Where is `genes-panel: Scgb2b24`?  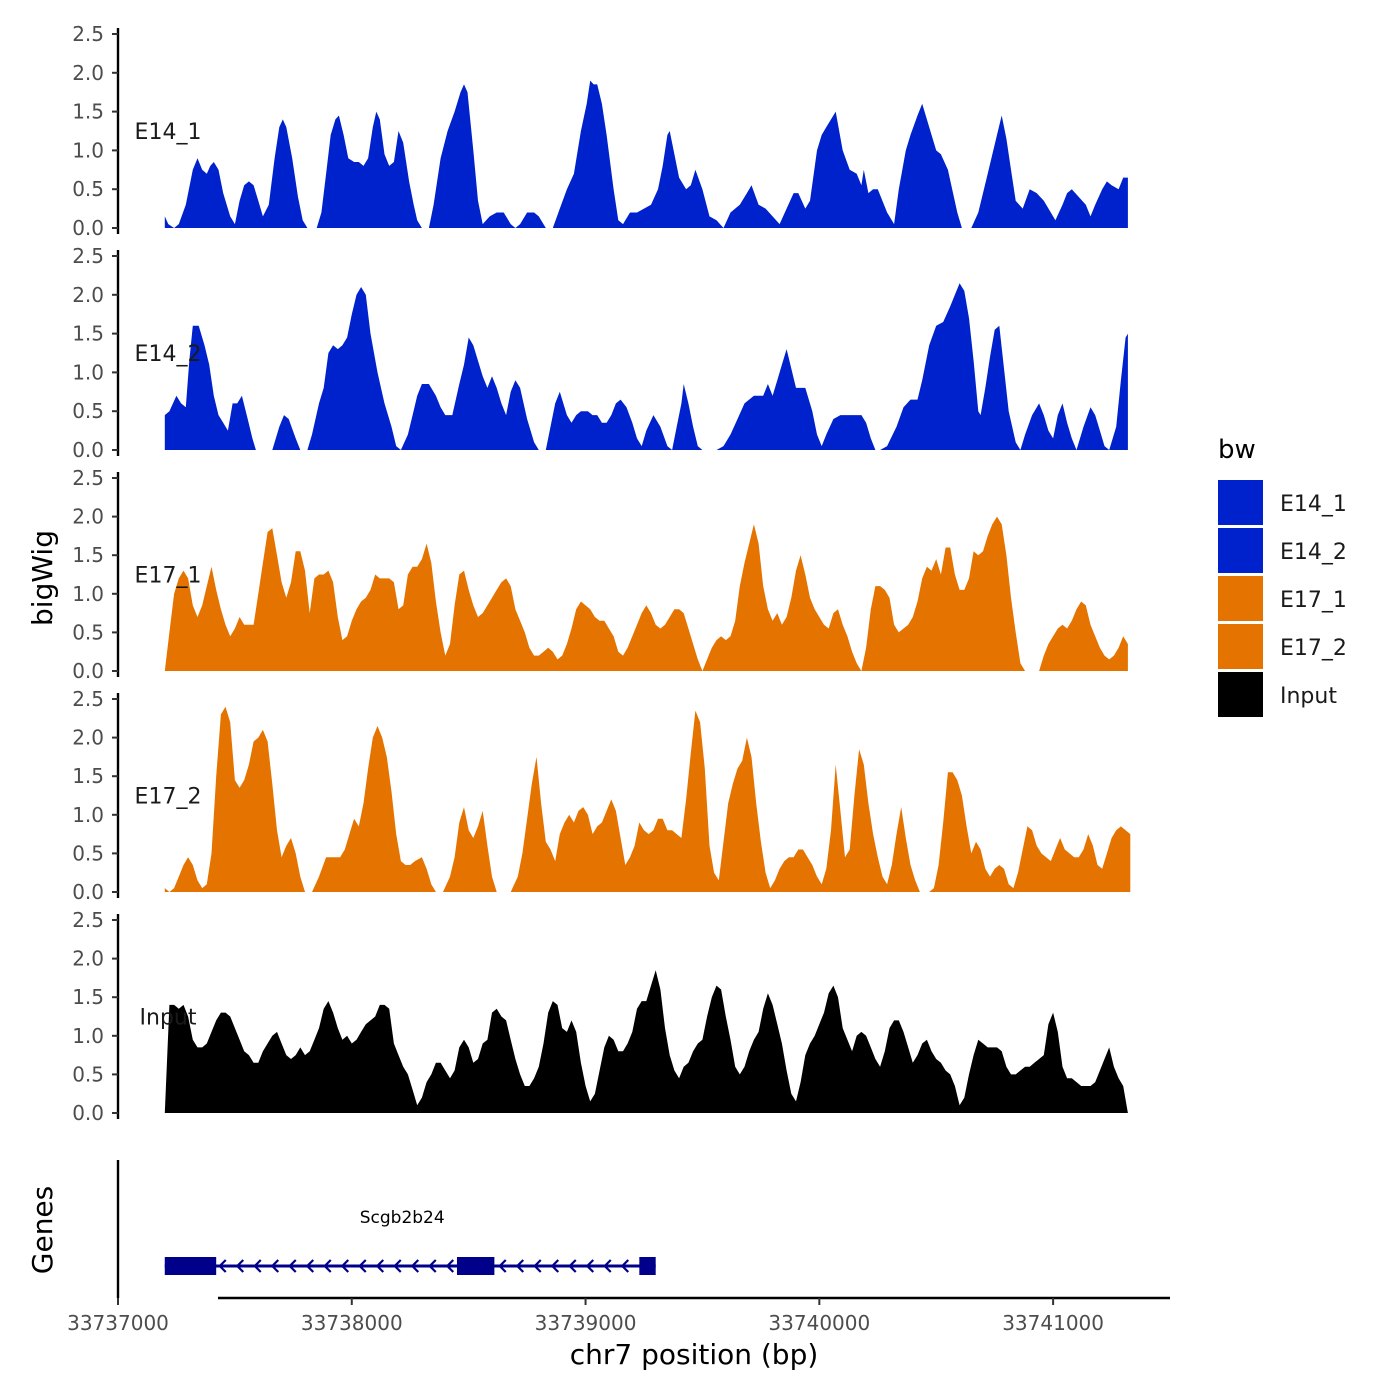
genes-panel: Scgb2b24 is located at coordinates (386, 1229).